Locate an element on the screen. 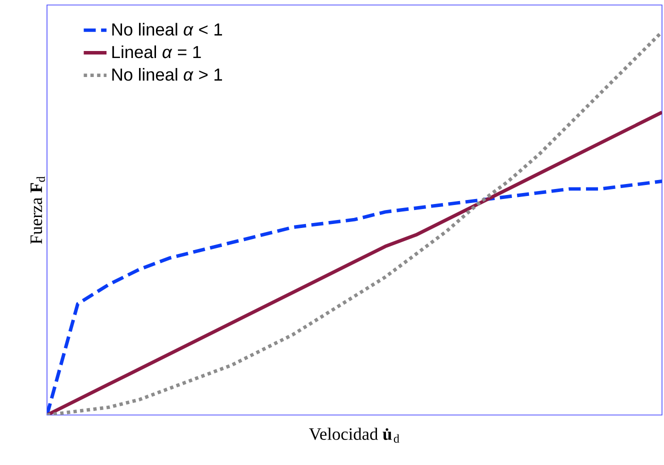 The height and width of the screenshot is (465, 664). legend-label: No lineal α > 1 is located at coordinates (167, 74).